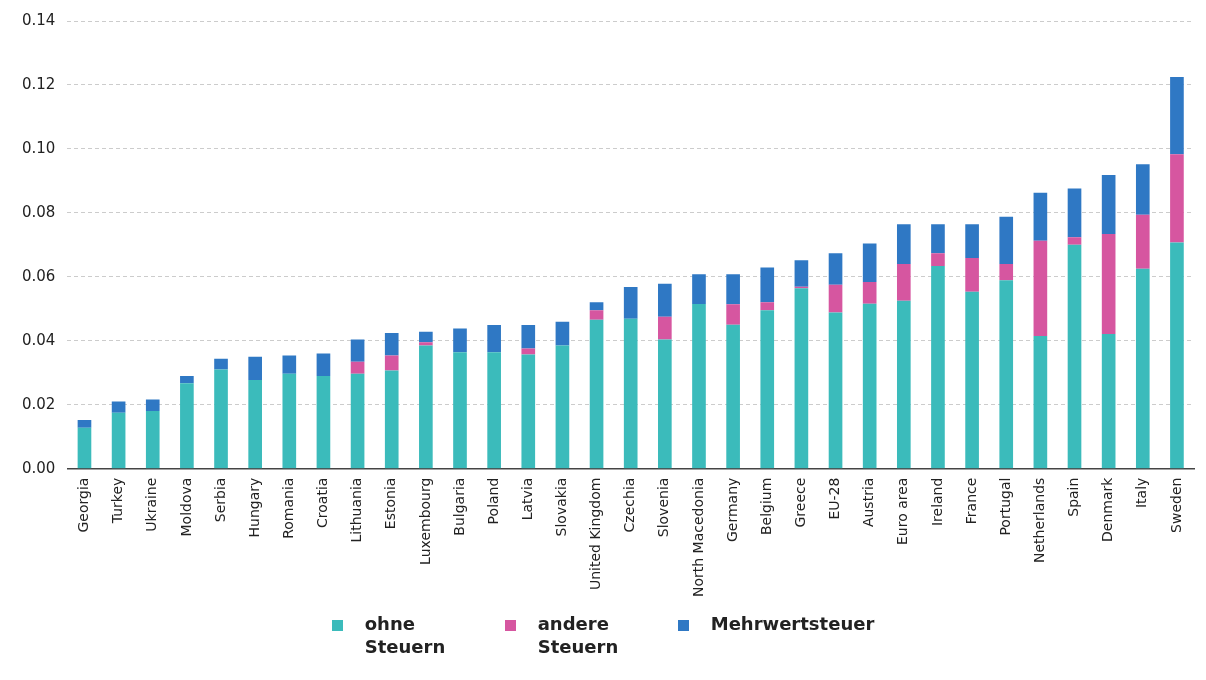 The image size is (1206, 680). I want to click on x-tick-label: Latvia, so click(526, 499).